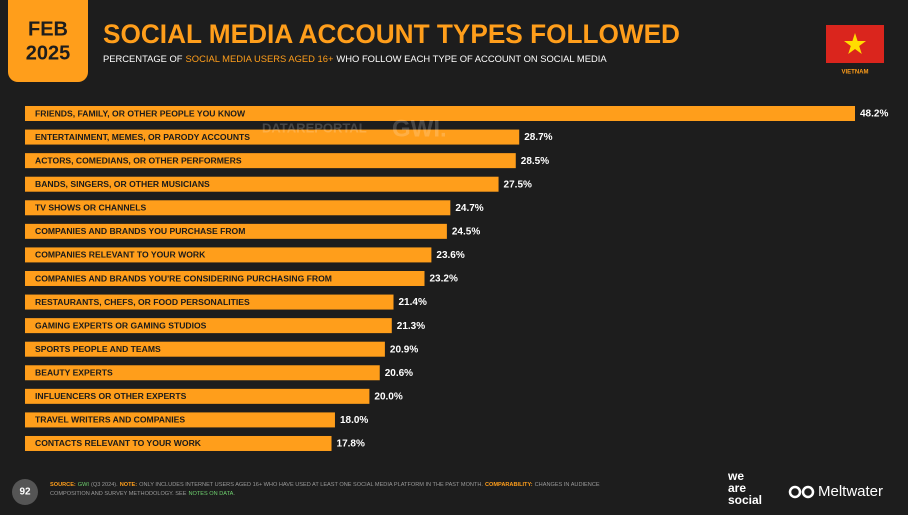 The height and width of the screenshot is (515, 908). What do you see at coordinates (745, 500) in the screenshot?
I see `logo-text: social` at bounding box center [745, 500].